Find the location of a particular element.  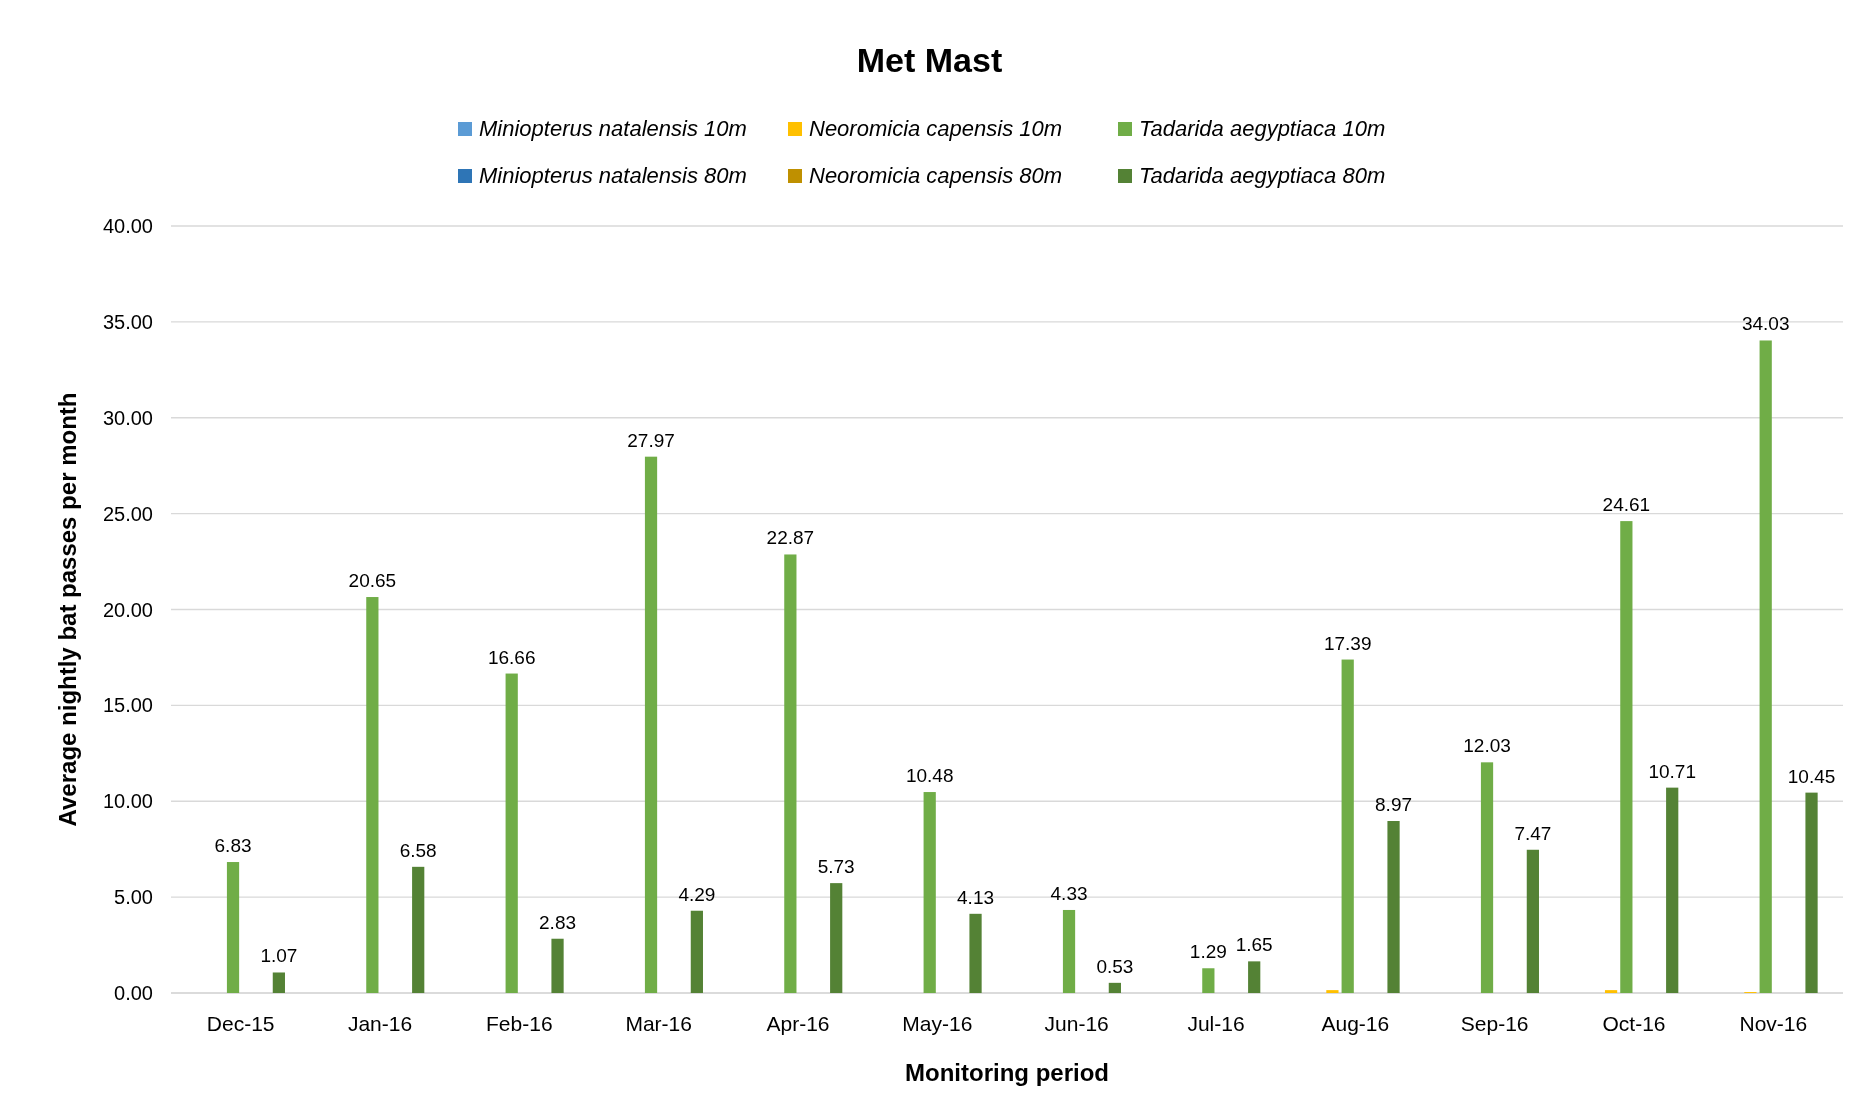

x-tick-label: Dec-15 is located at coordinates (240, 1023).